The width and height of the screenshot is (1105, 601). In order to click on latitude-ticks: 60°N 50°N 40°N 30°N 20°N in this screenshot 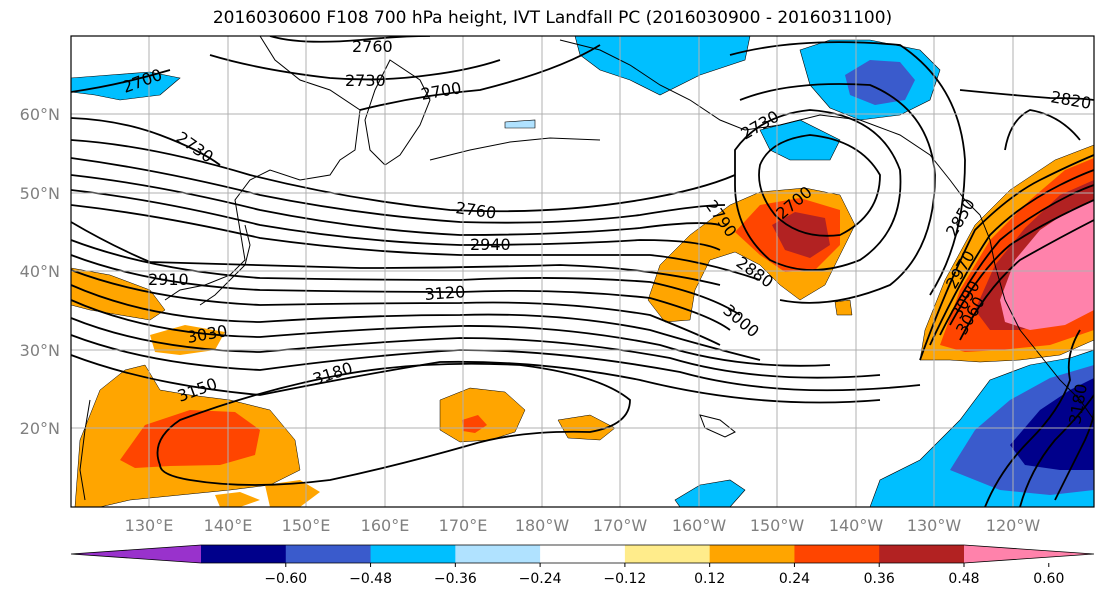, I will do `click(40, 271)`.